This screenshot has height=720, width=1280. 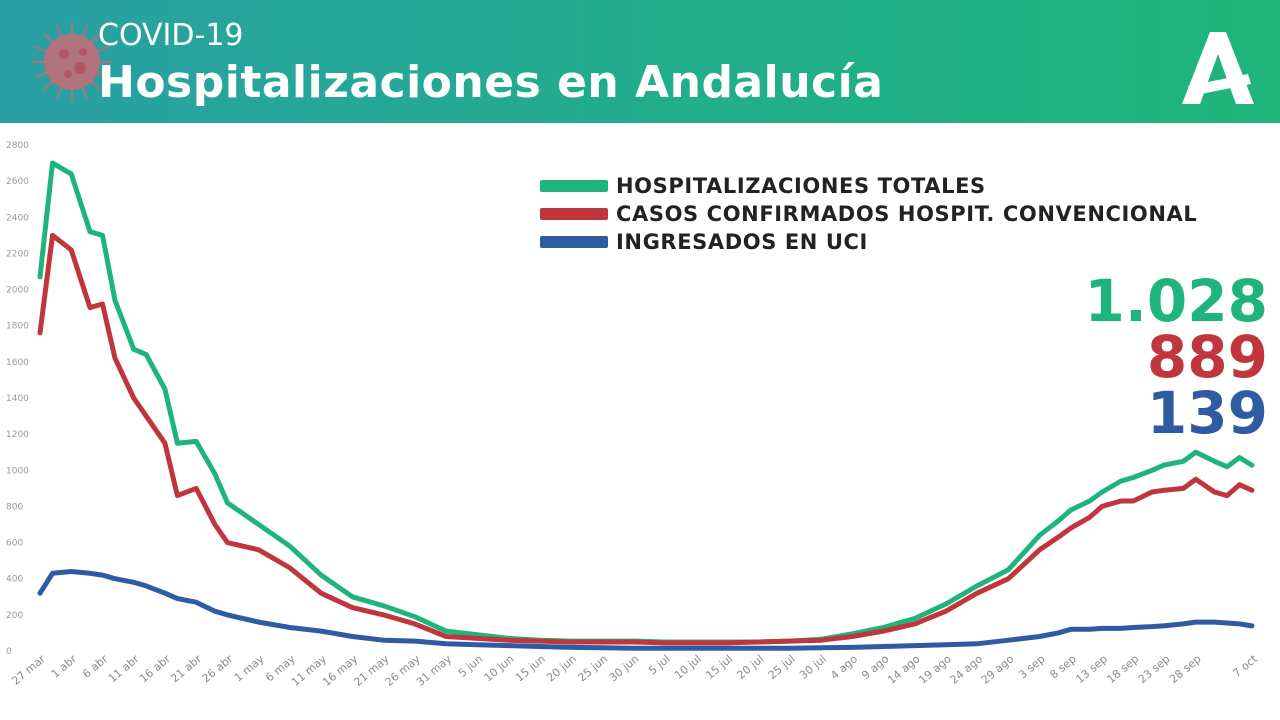 I want to click on x-tick-label: 7 oct, so click(x=1245, y=666).